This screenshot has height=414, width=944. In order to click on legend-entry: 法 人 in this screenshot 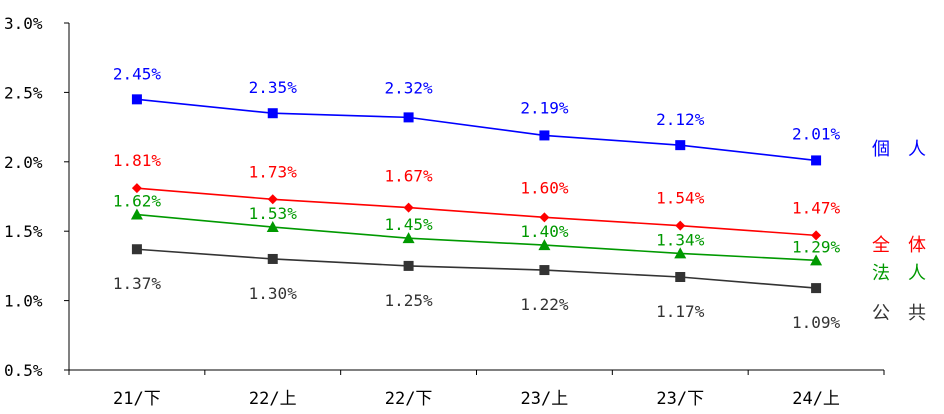, I will do `click(899, 273)`.